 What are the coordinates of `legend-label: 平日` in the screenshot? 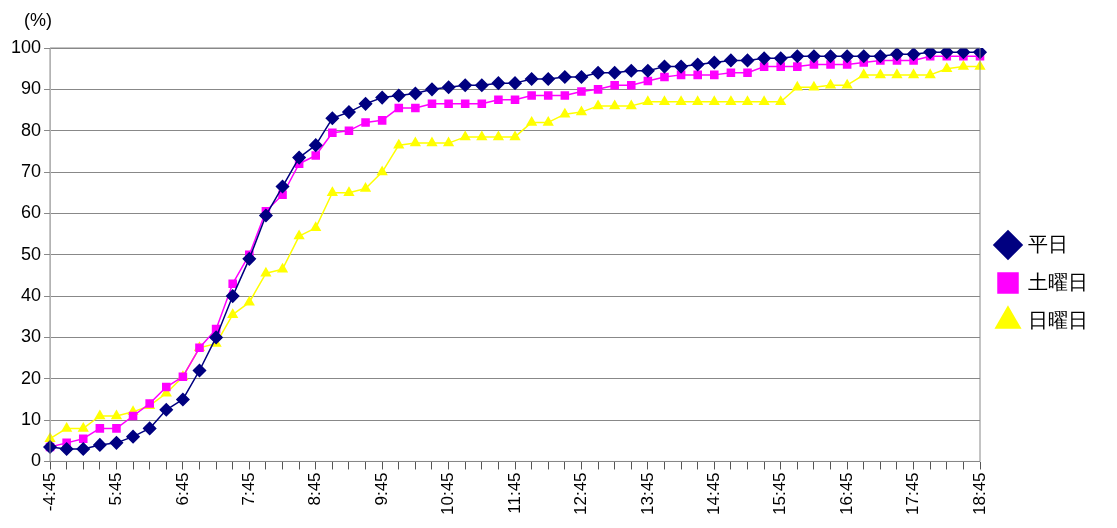 It's located at (1048, 243).